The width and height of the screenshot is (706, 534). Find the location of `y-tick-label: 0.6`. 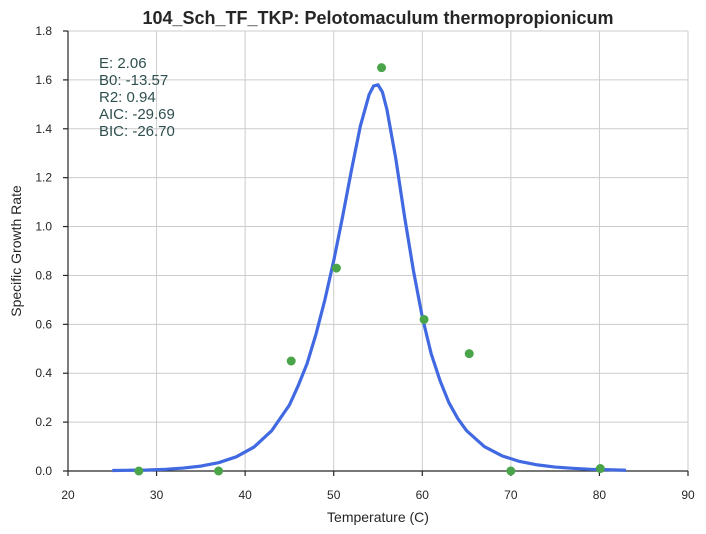

y-tick-label: 0.6 is located at coordinates (43, 324).